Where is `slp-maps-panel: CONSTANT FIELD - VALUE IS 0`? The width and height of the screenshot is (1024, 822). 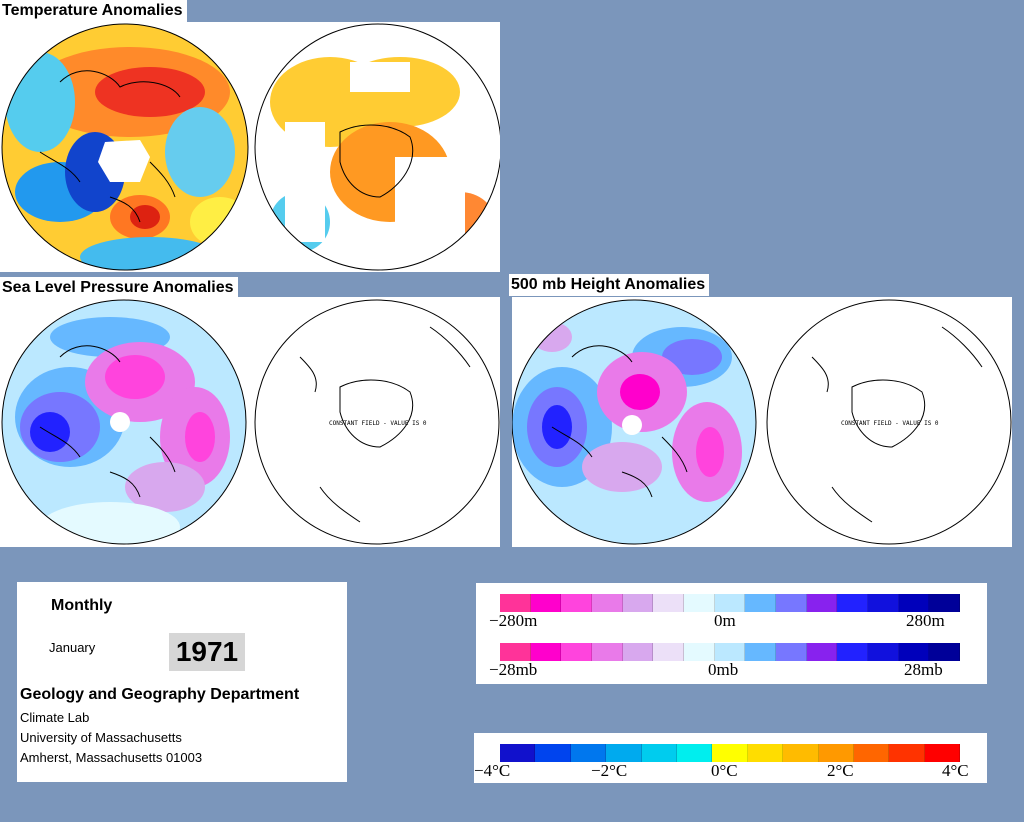
slp-maps-panel: CONSTANT FIELD - VALUE IS 0 is located at coordinates (250, 422).